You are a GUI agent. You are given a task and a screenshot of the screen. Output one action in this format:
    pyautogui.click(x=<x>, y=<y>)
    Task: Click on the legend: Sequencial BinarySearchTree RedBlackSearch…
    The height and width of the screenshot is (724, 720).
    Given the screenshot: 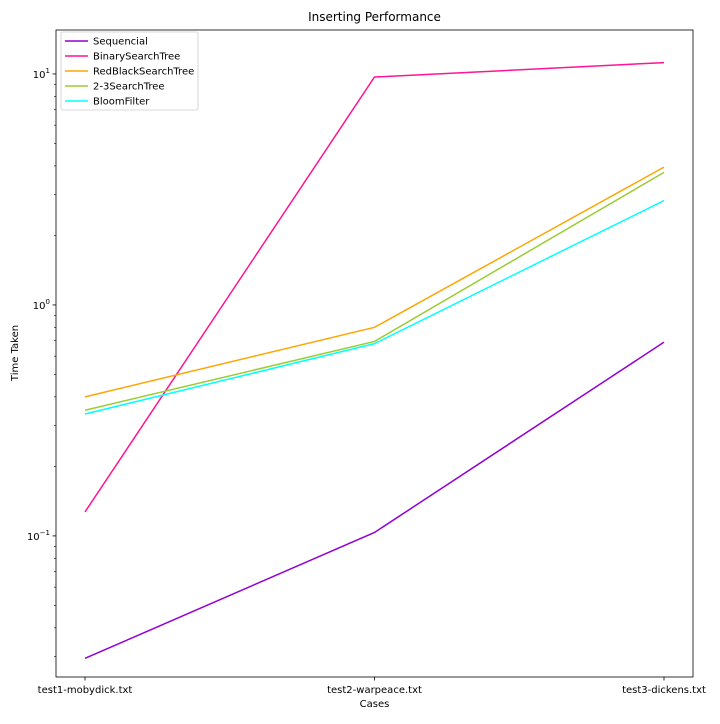 What is the action you would take?
    pyautogui.click(x=129, y=71)
    